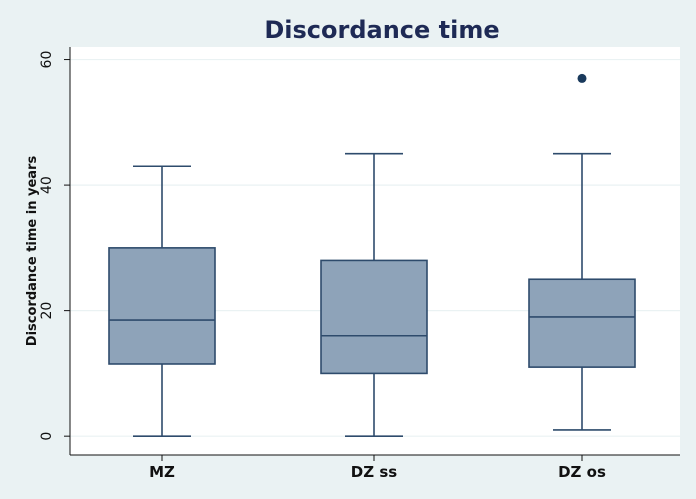 The height and width of the screenshot is (499, 696). Describe the element at coordinates (374, 472) in the screenshot. I see `x-tick-label-1: DZ ss` at that location.